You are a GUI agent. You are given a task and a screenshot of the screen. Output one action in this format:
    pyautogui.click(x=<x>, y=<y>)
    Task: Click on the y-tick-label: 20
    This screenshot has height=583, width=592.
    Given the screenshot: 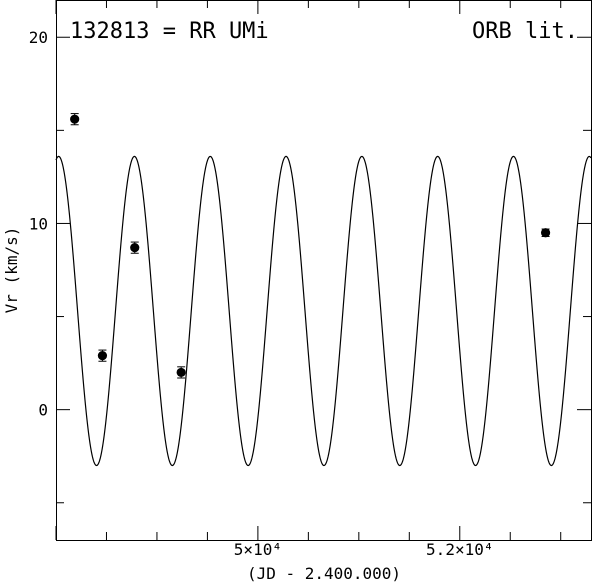 What is the action you would take?
    pyautogui.click(x=38, y=37)
    